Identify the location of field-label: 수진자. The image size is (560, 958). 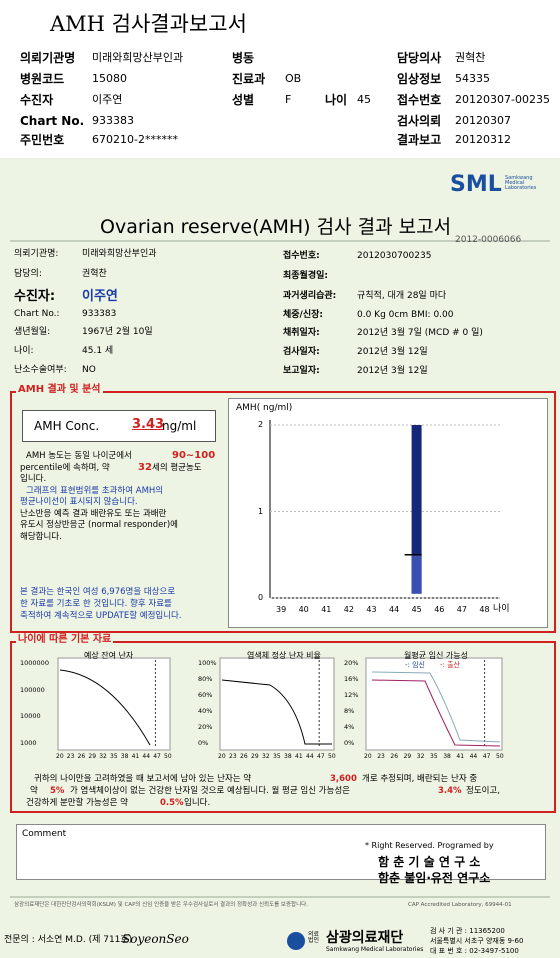
(37, 100).